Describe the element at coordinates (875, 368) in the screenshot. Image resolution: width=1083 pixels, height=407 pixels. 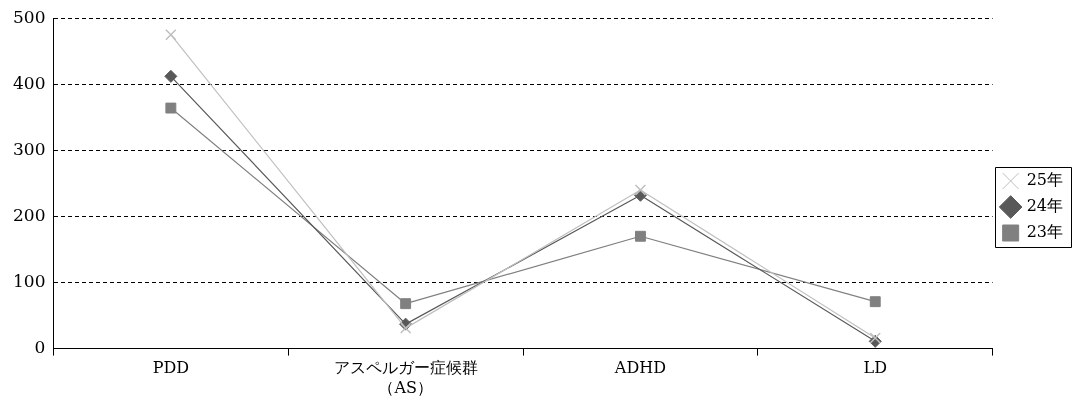
I see `x-tick-label: LD` at that location.